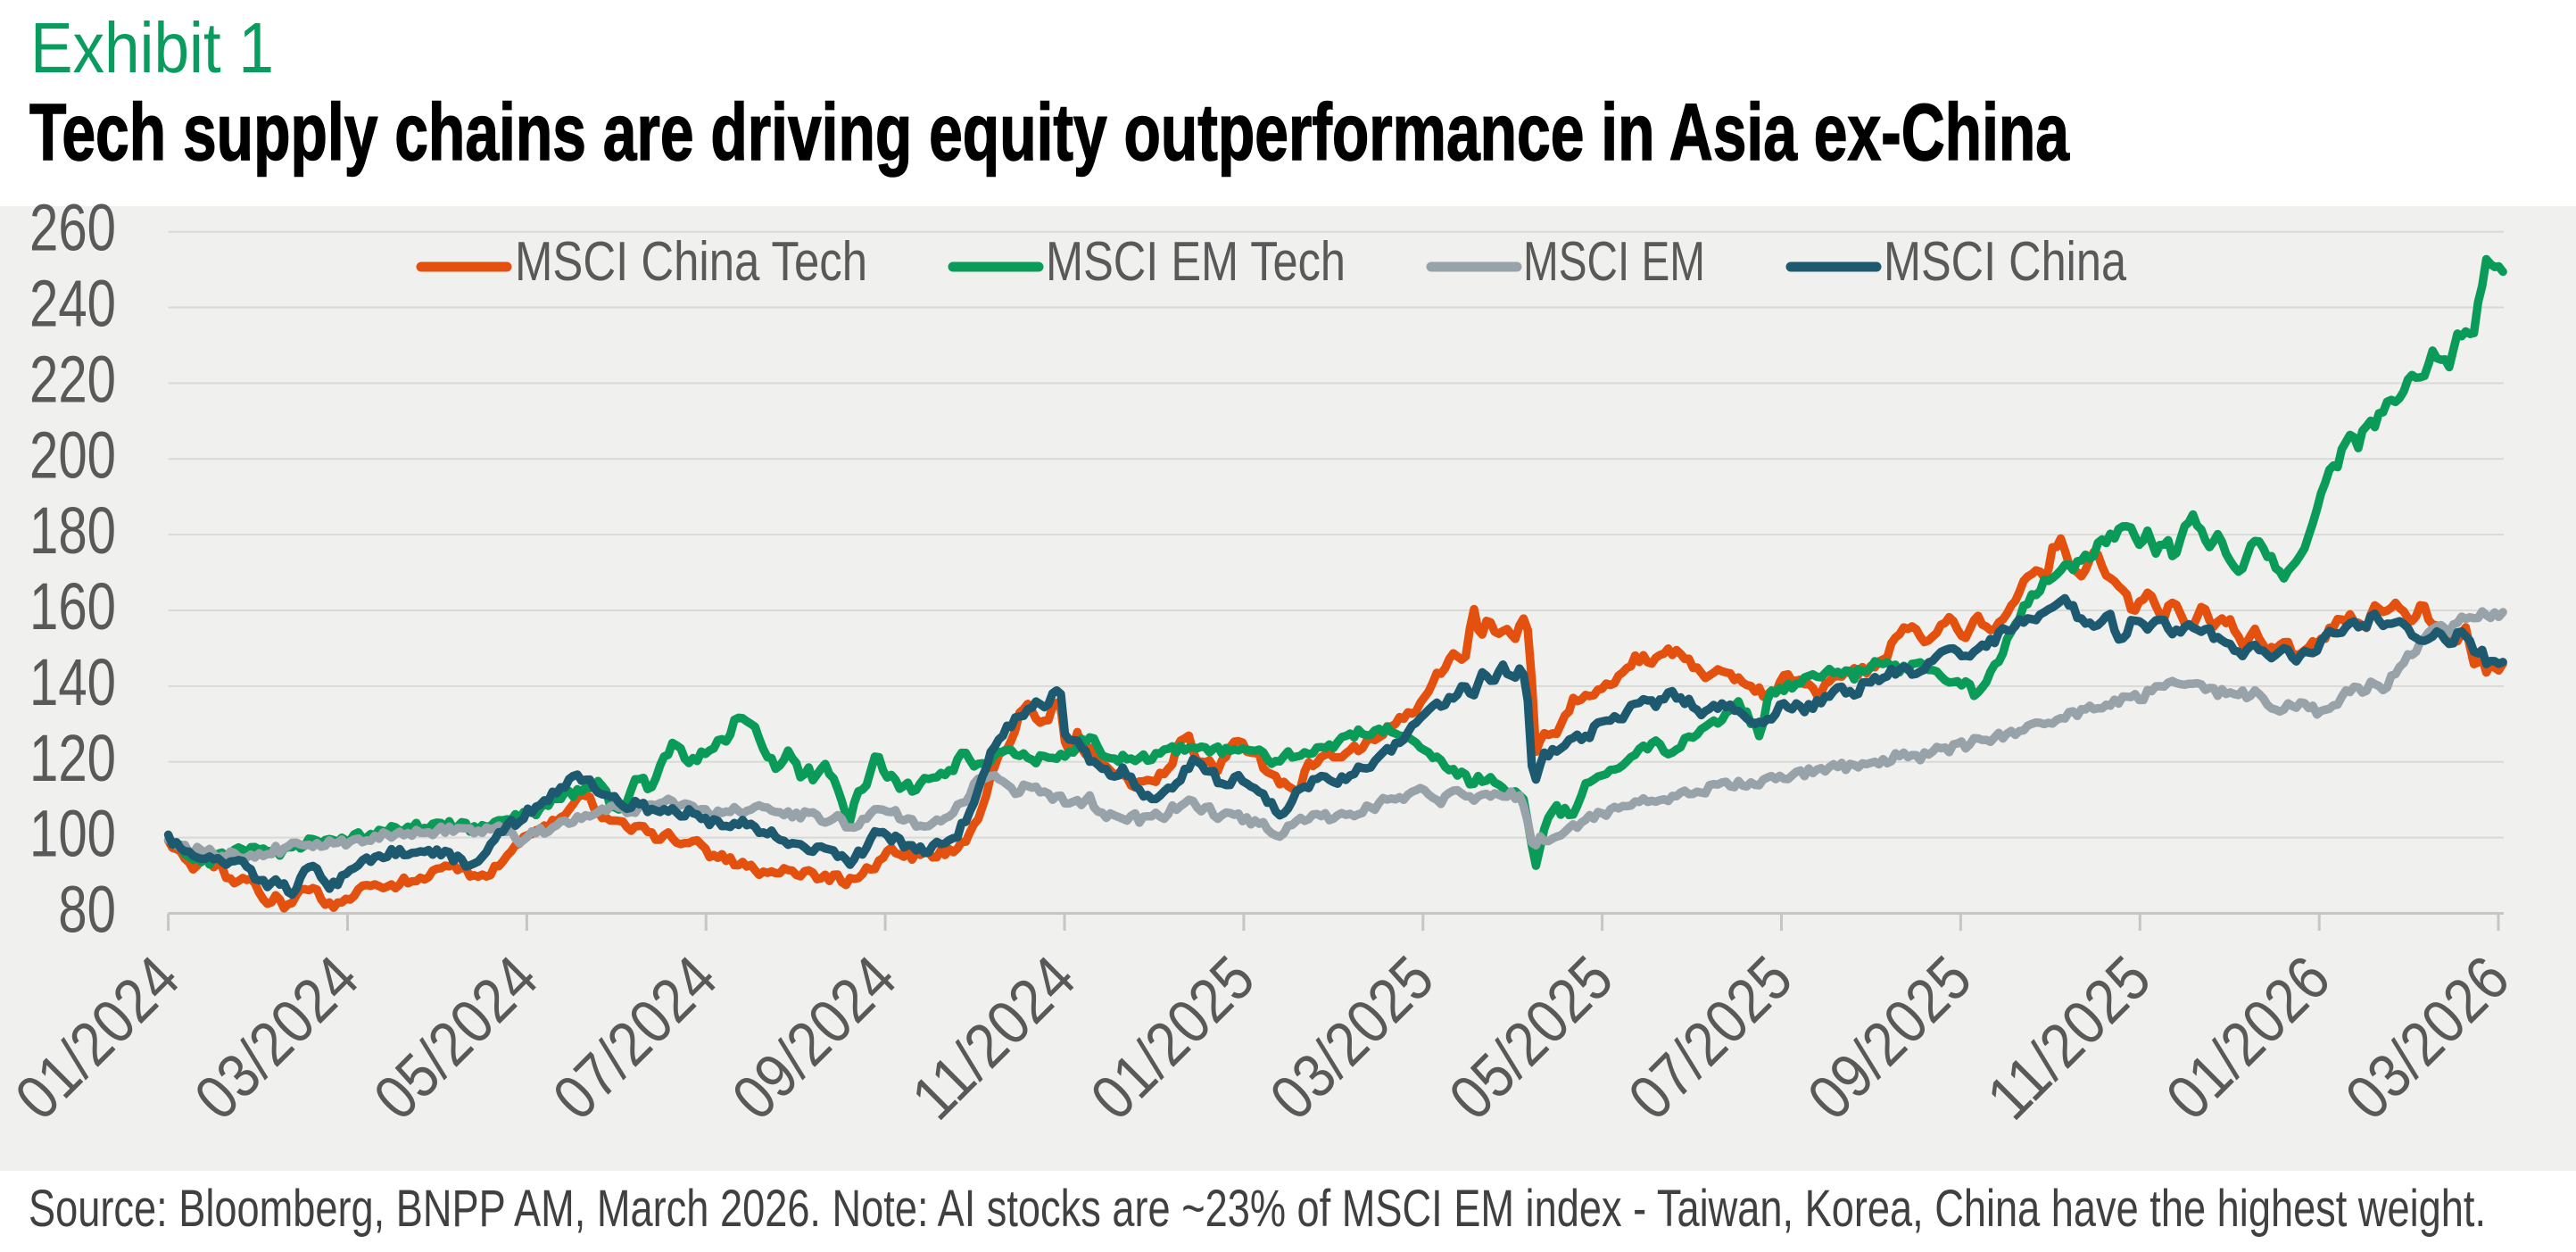 The width and height of the screenshot is (2576, 1252). Describe the element at coordinates (72, 682) in the screenshot. I see `svg-text: 140` at that location.